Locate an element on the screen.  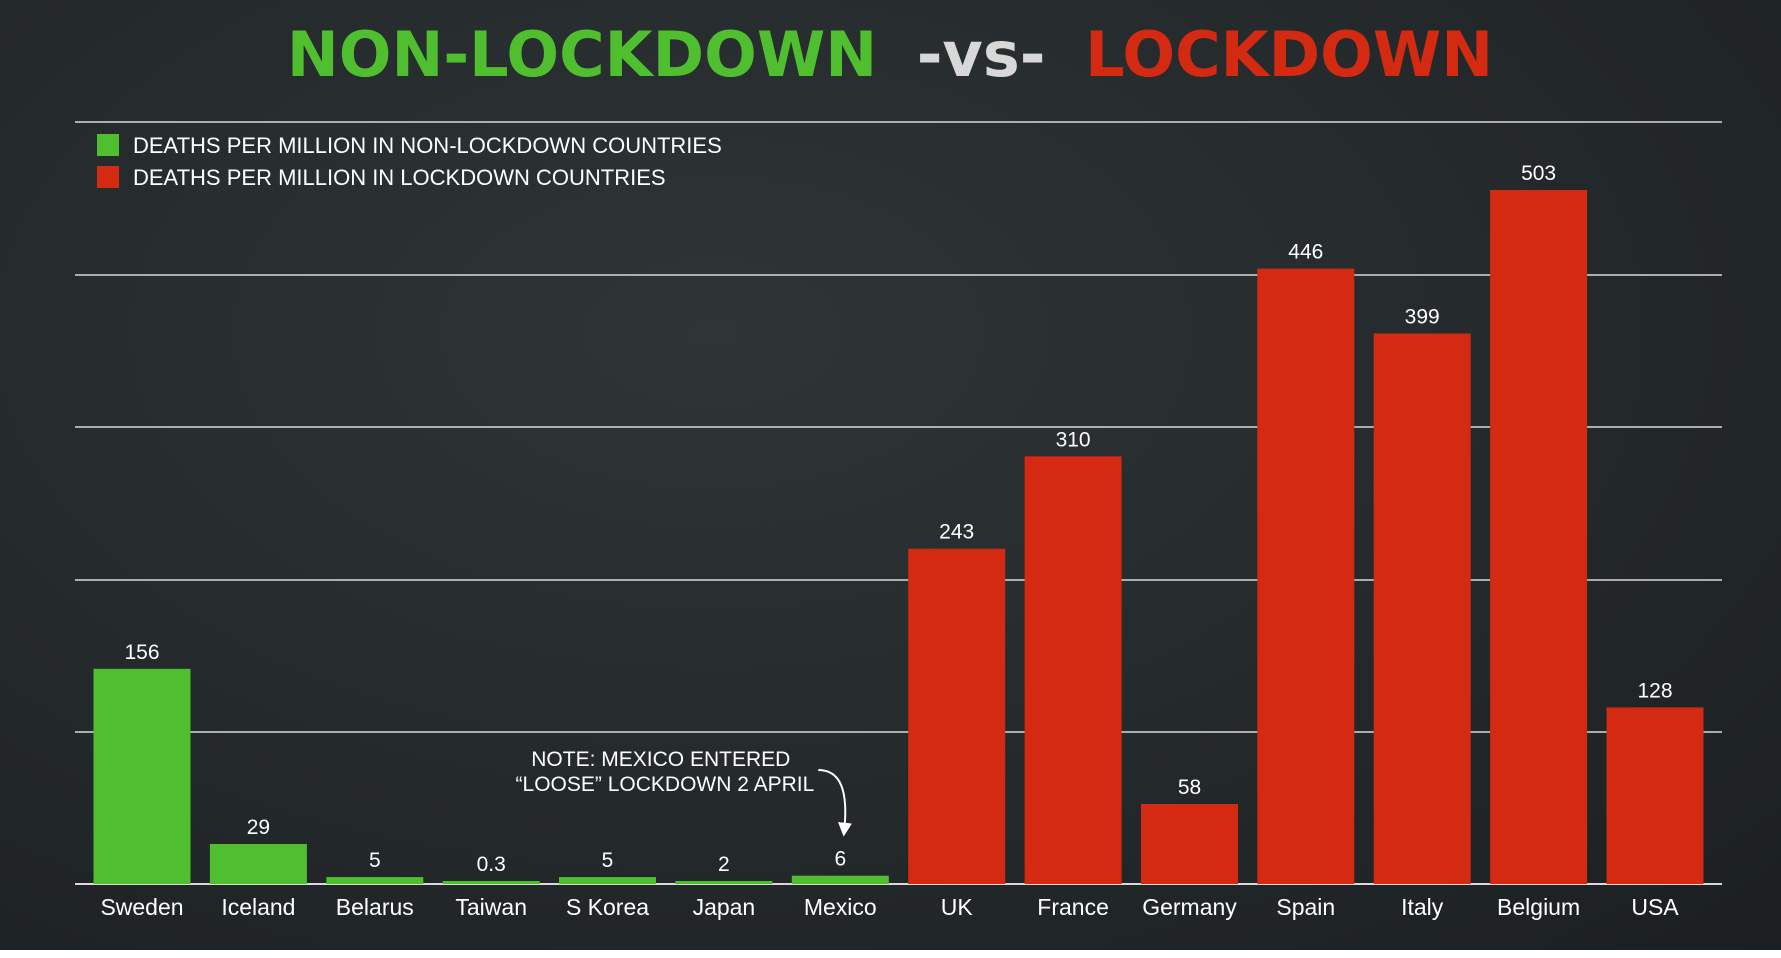
value-label-iceland: 29 is located at coordinates (258, 827).